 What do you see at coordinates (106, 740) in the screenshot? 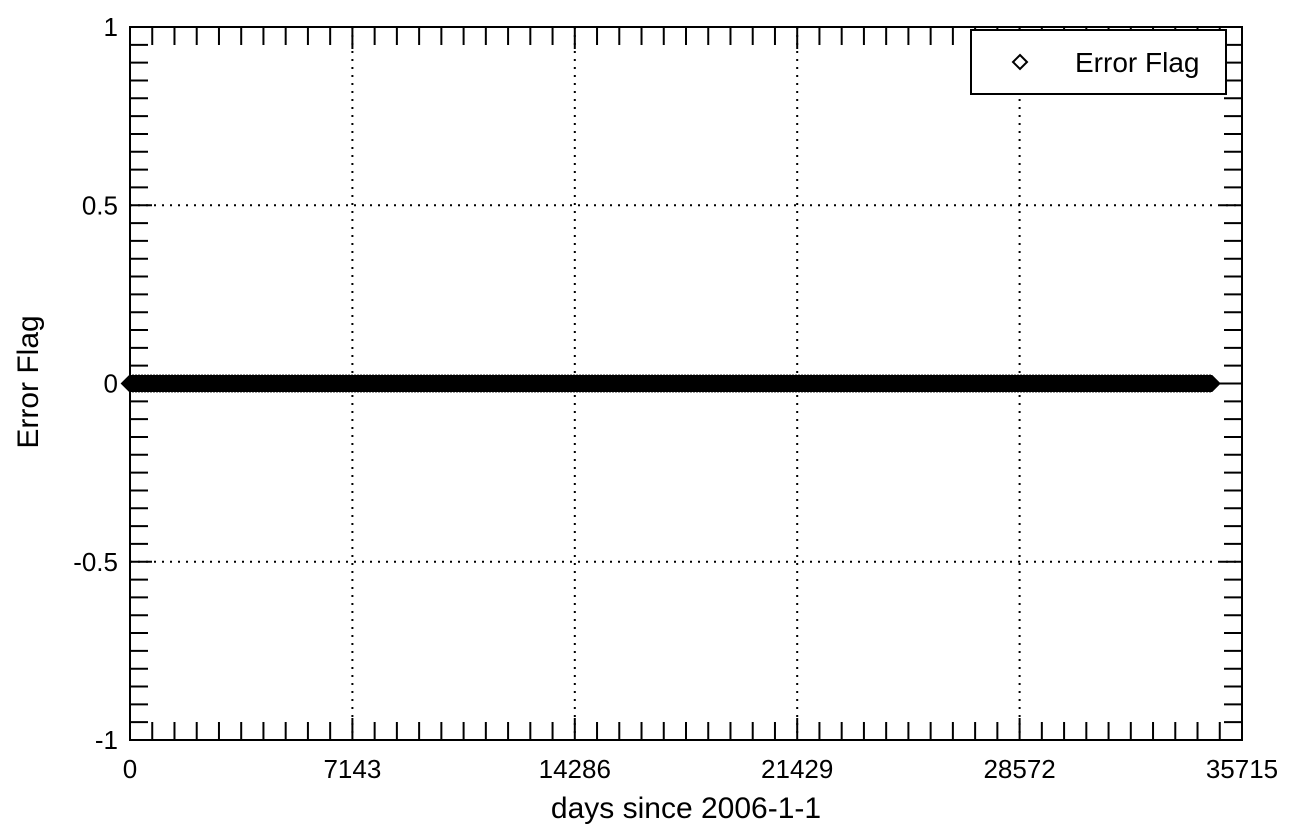
I see `y-tick-label: -1` at bounding box center [106, 740].